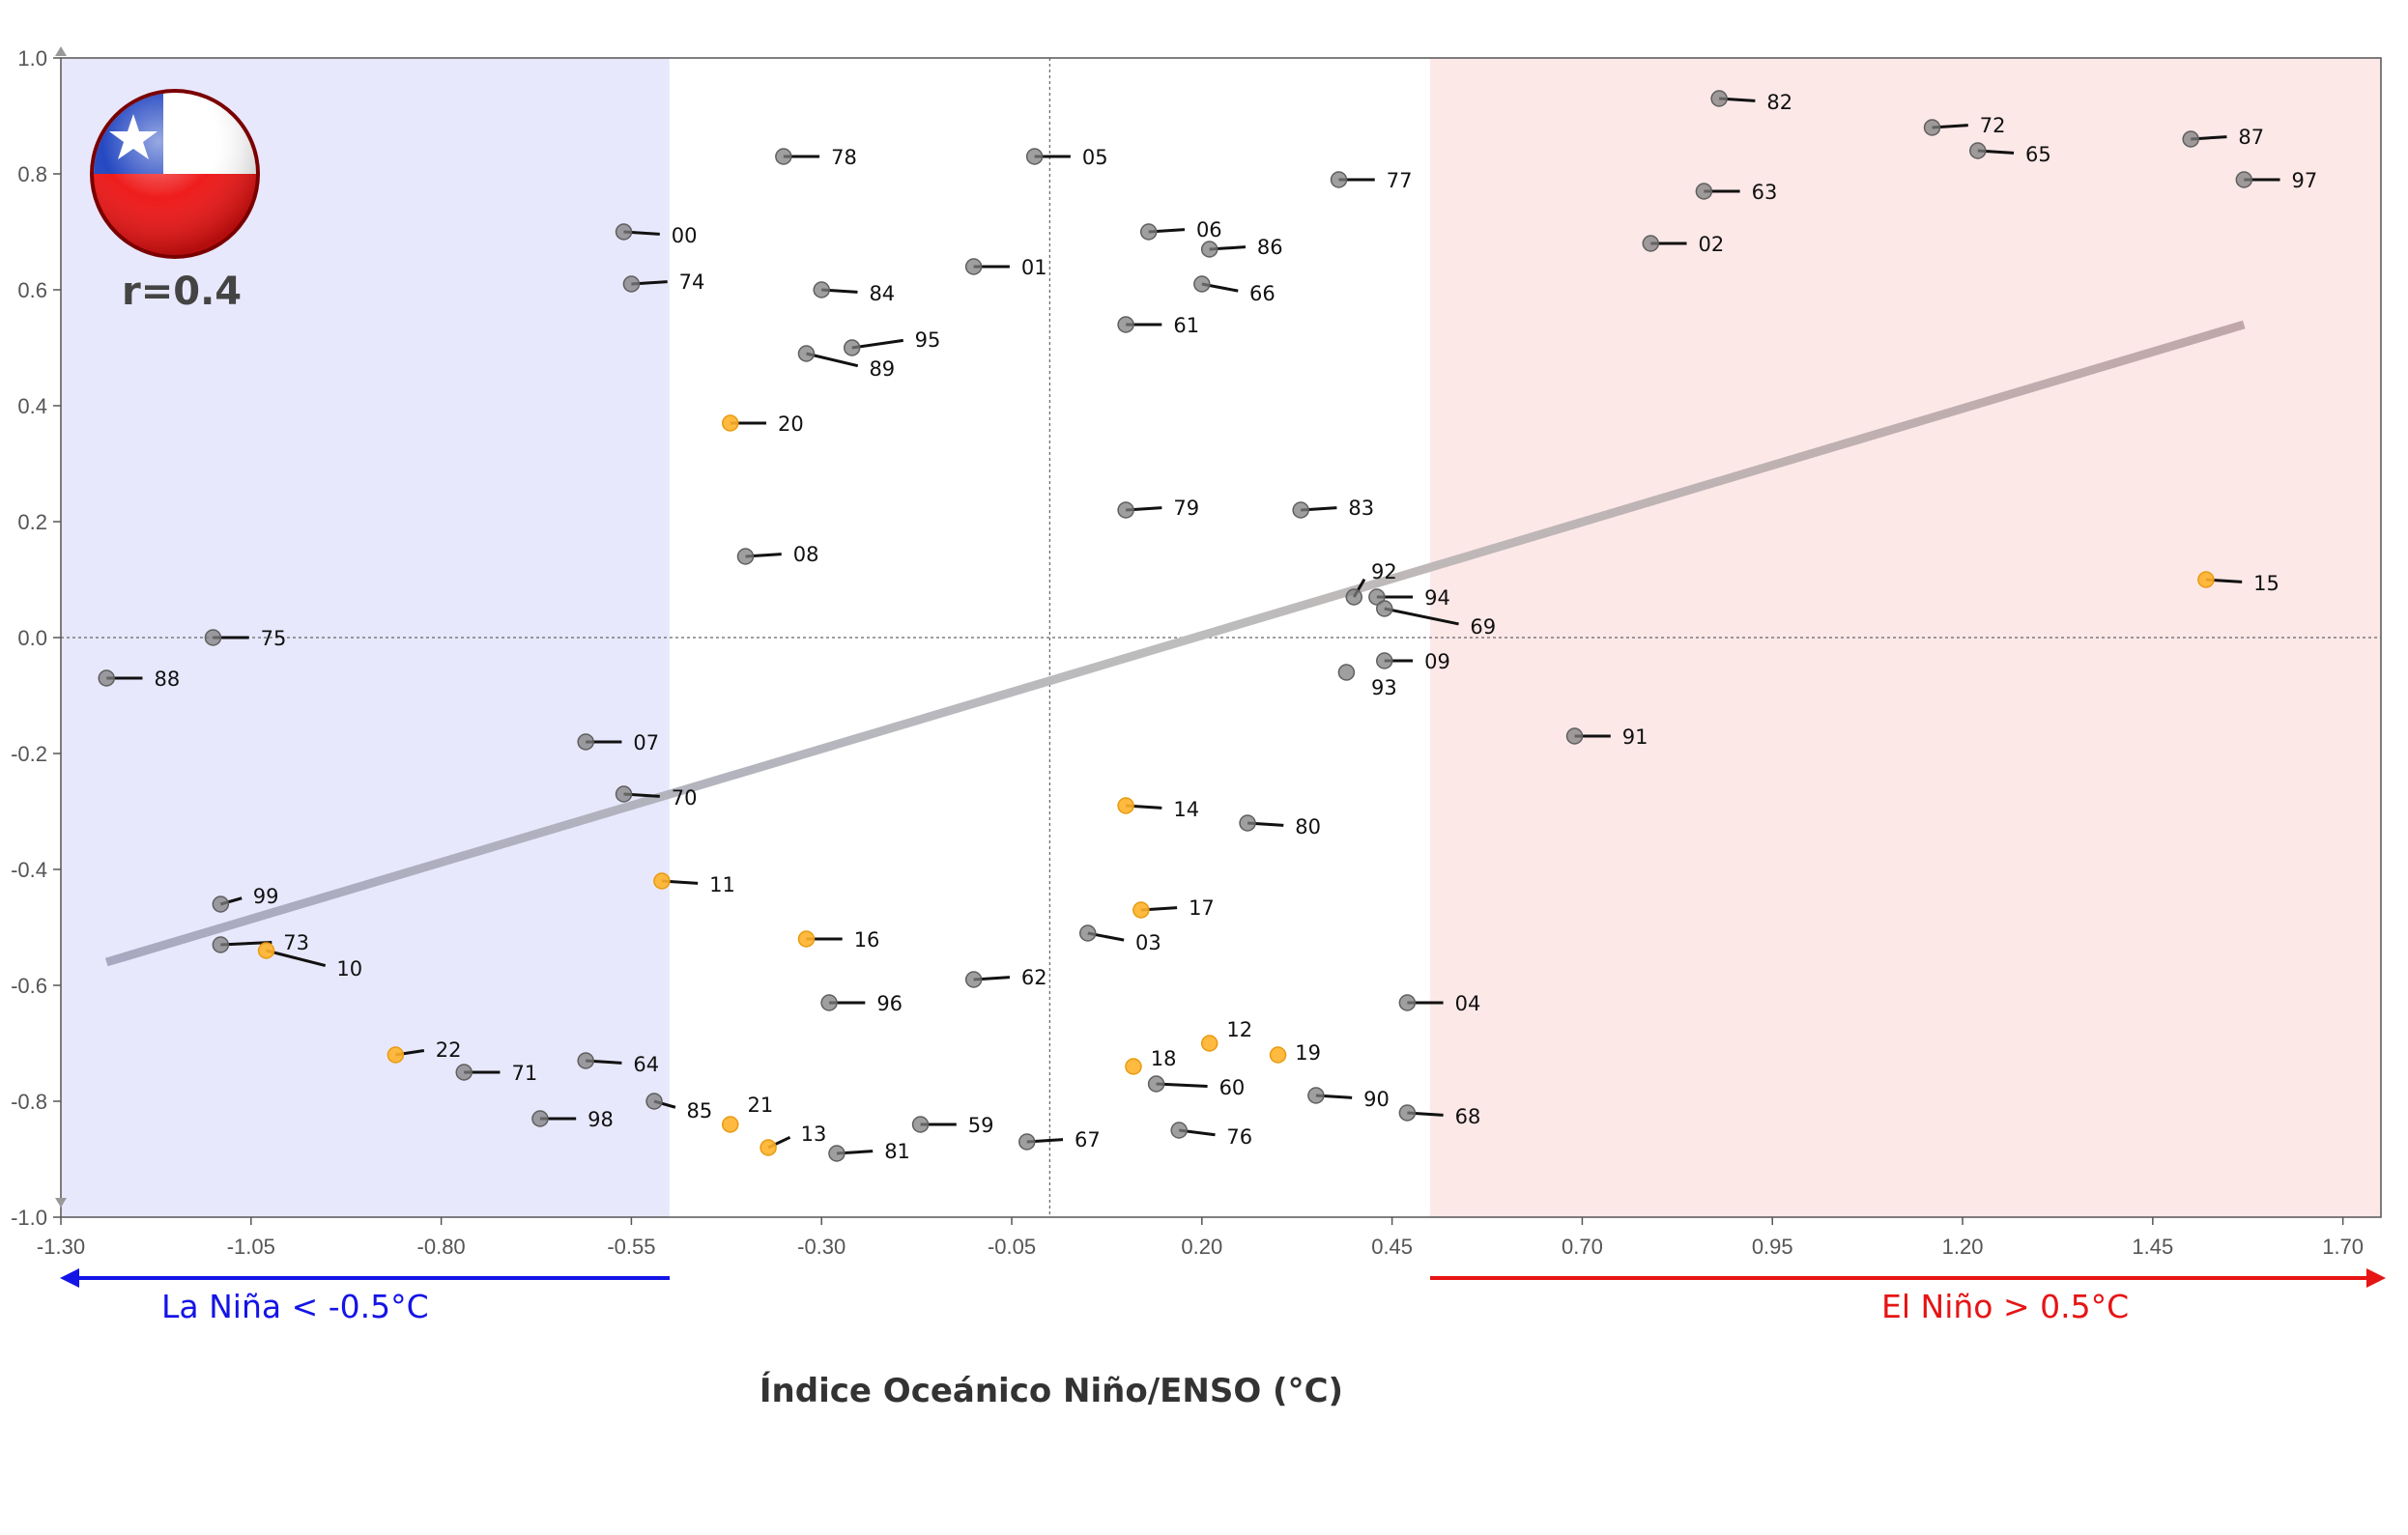  What do you see at coordinates (869, 1151) in the screenshot?
I see `data-point-81: 81` at bounding box center [869, 1151].